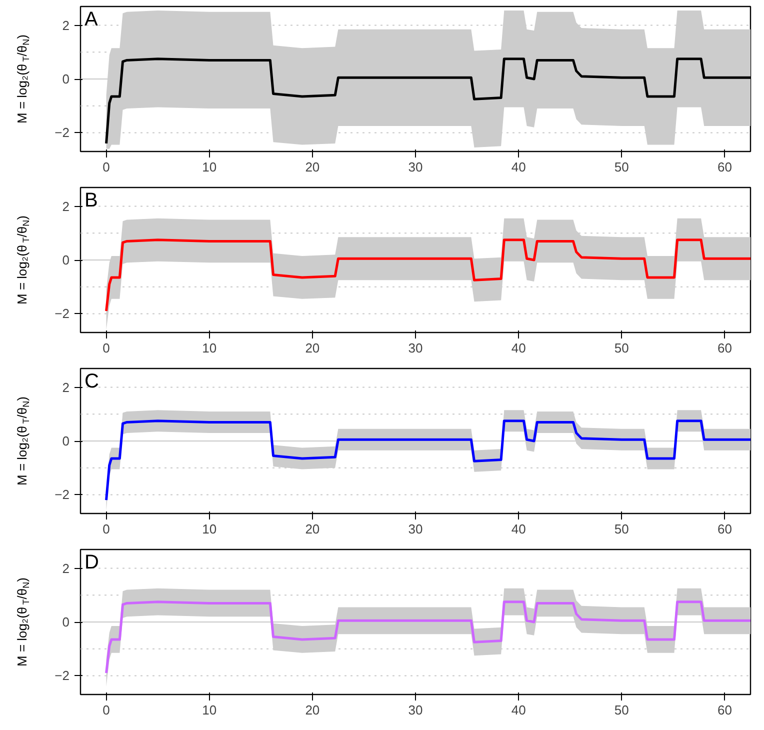  Describe the element at coordinates (91, 201) in the screenshot. I see `chart-title: B` at that location.